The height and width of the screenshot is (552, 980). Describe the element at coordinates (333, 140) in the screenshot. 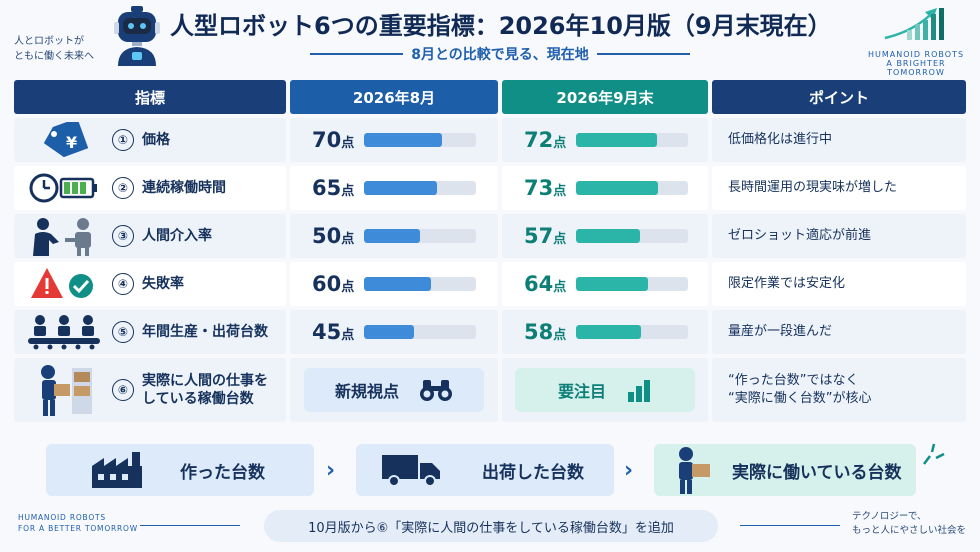

I see `august-score: 70点` at that location.